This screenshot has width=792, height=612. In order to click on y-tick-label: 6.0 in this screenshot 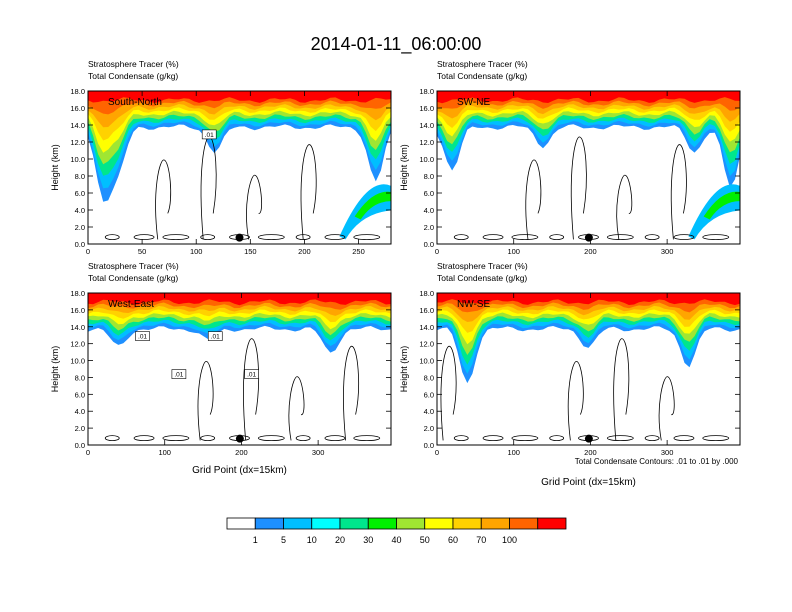, I will do `click(429, 394)`.